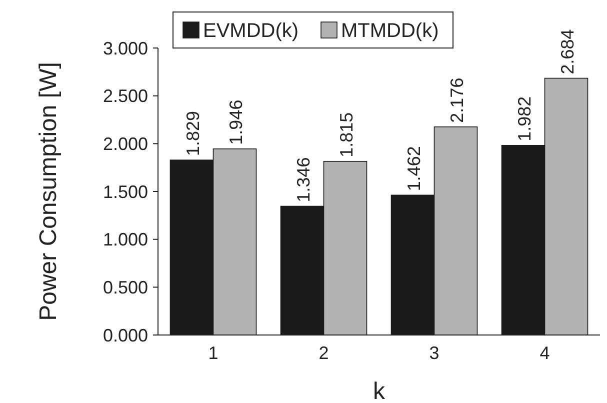  I want to click on y-tick-label: 2.500, so click(125, 96).